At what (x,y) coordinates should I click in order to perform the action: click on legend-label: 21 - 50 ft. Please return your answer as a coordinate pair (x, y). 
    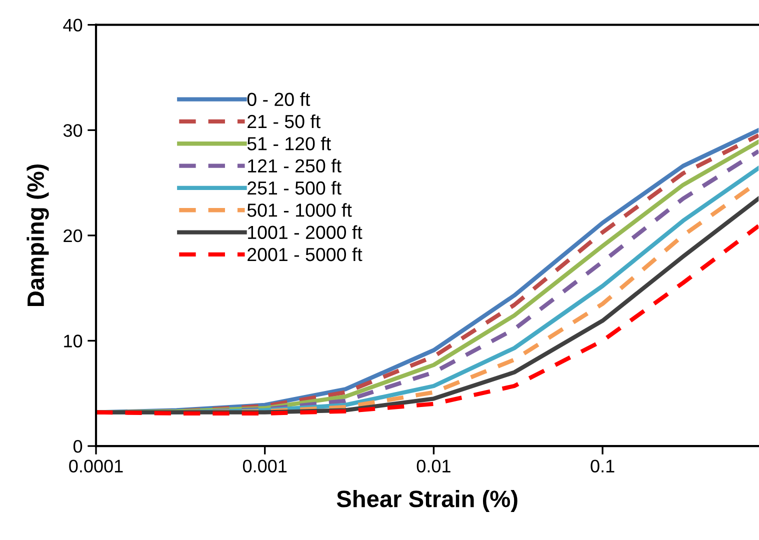
    Looking at the image, I should click on (284, 121).